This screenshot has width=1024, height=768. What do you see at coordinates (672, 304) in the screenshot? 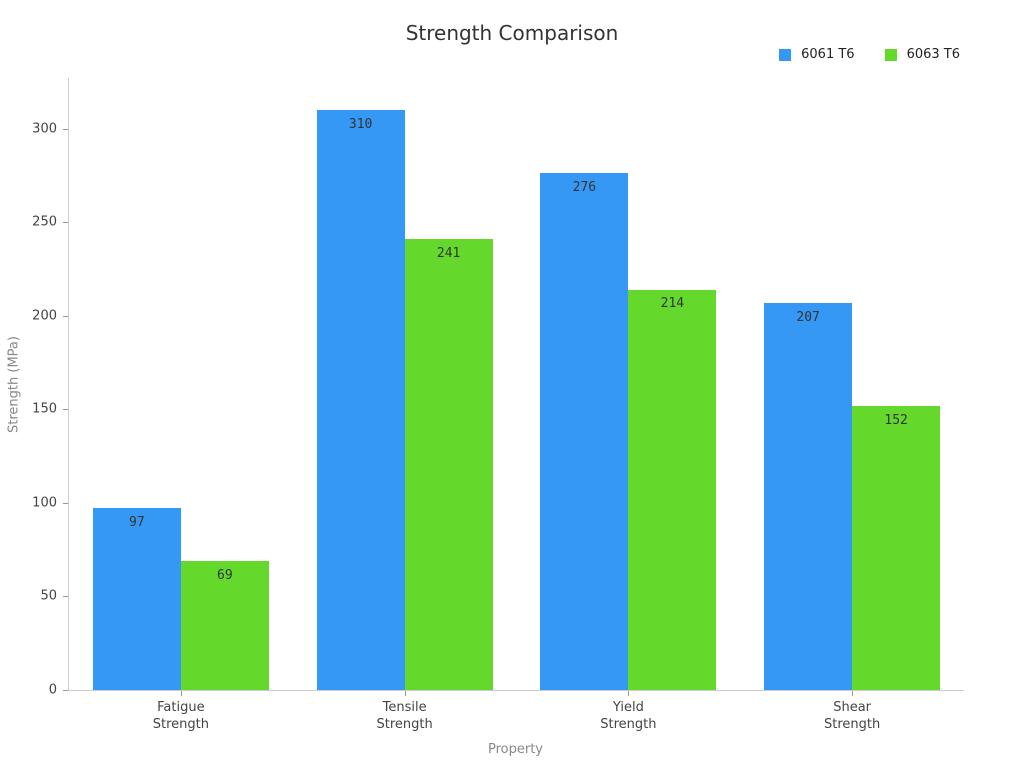
I see `bar-value-label: 214` at bounding box center [672, 304].